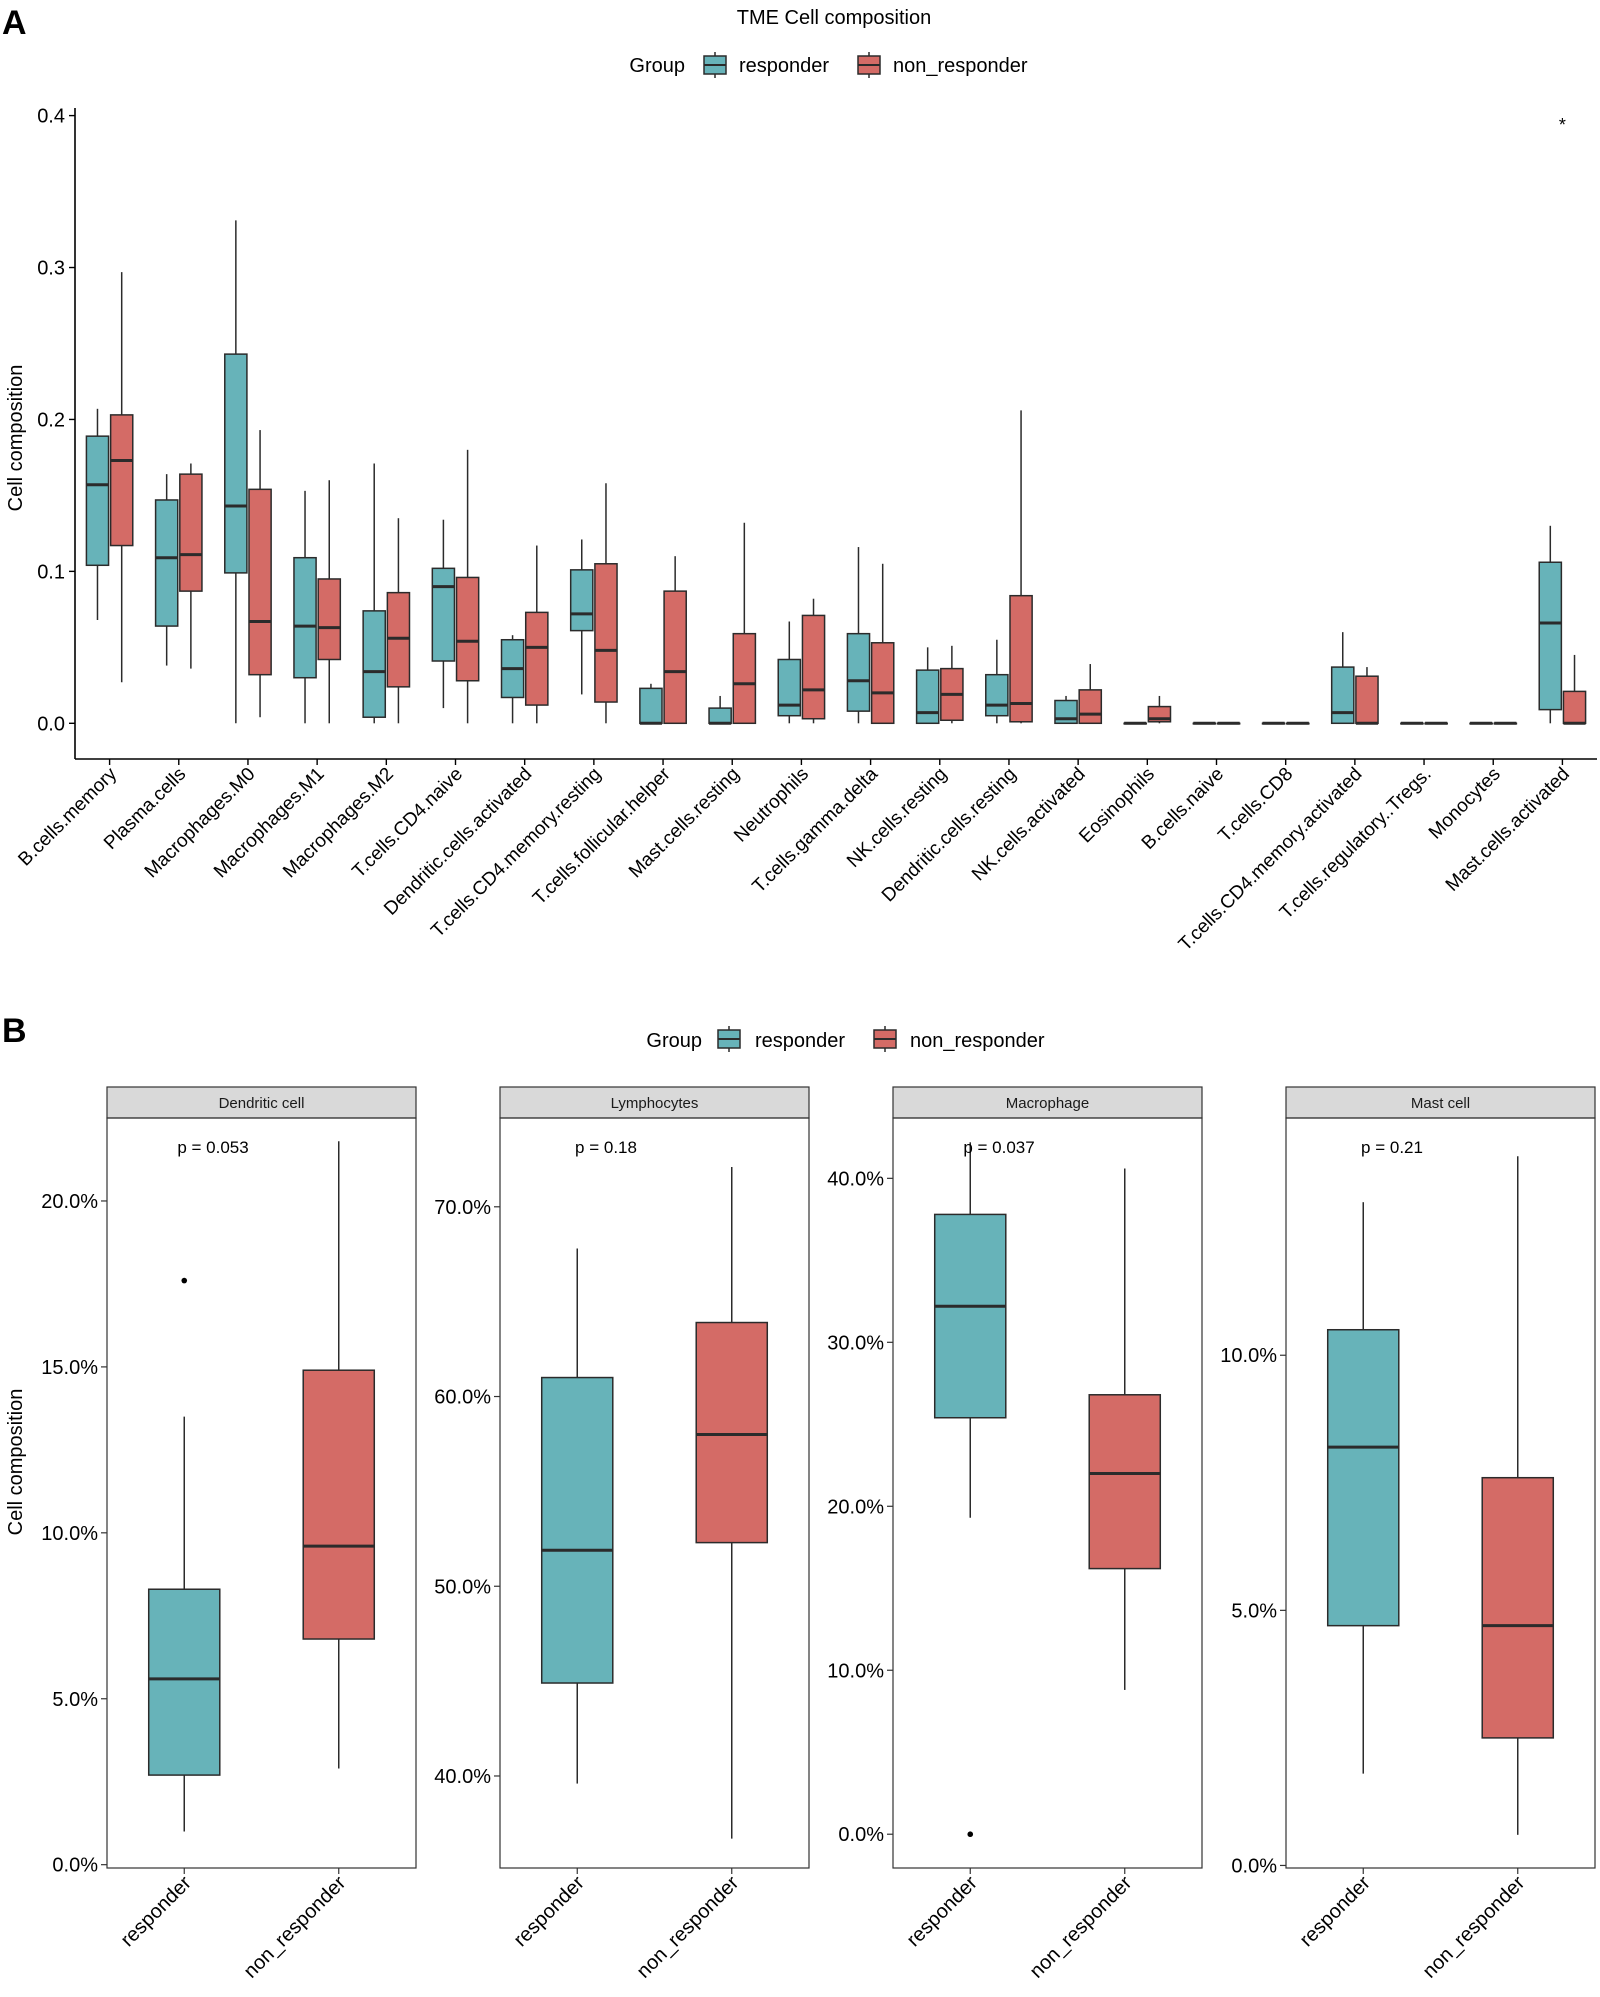  I want to click on box-responder-dendritic-cells-resting, so click(997, 681).